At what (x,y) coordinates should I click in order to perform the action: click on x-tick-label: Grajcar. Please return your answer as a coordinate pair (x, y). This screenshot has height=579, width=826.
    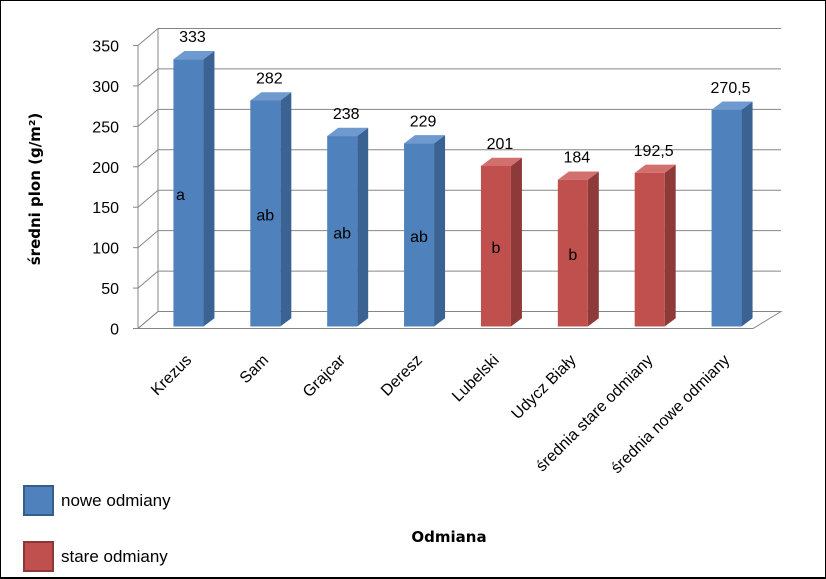
    Looking at the image, I should click on (325, 376).